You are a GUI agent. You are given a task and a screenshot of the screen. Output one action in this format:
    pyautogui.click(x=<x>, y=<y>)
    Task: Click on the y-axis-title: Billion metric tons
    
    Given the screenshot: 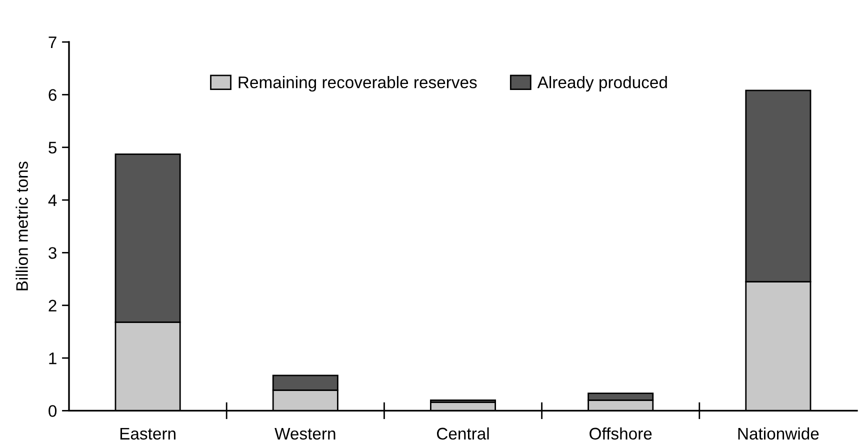 What is the action you would take?
    pyautogui.click(x=22, y=226)
    